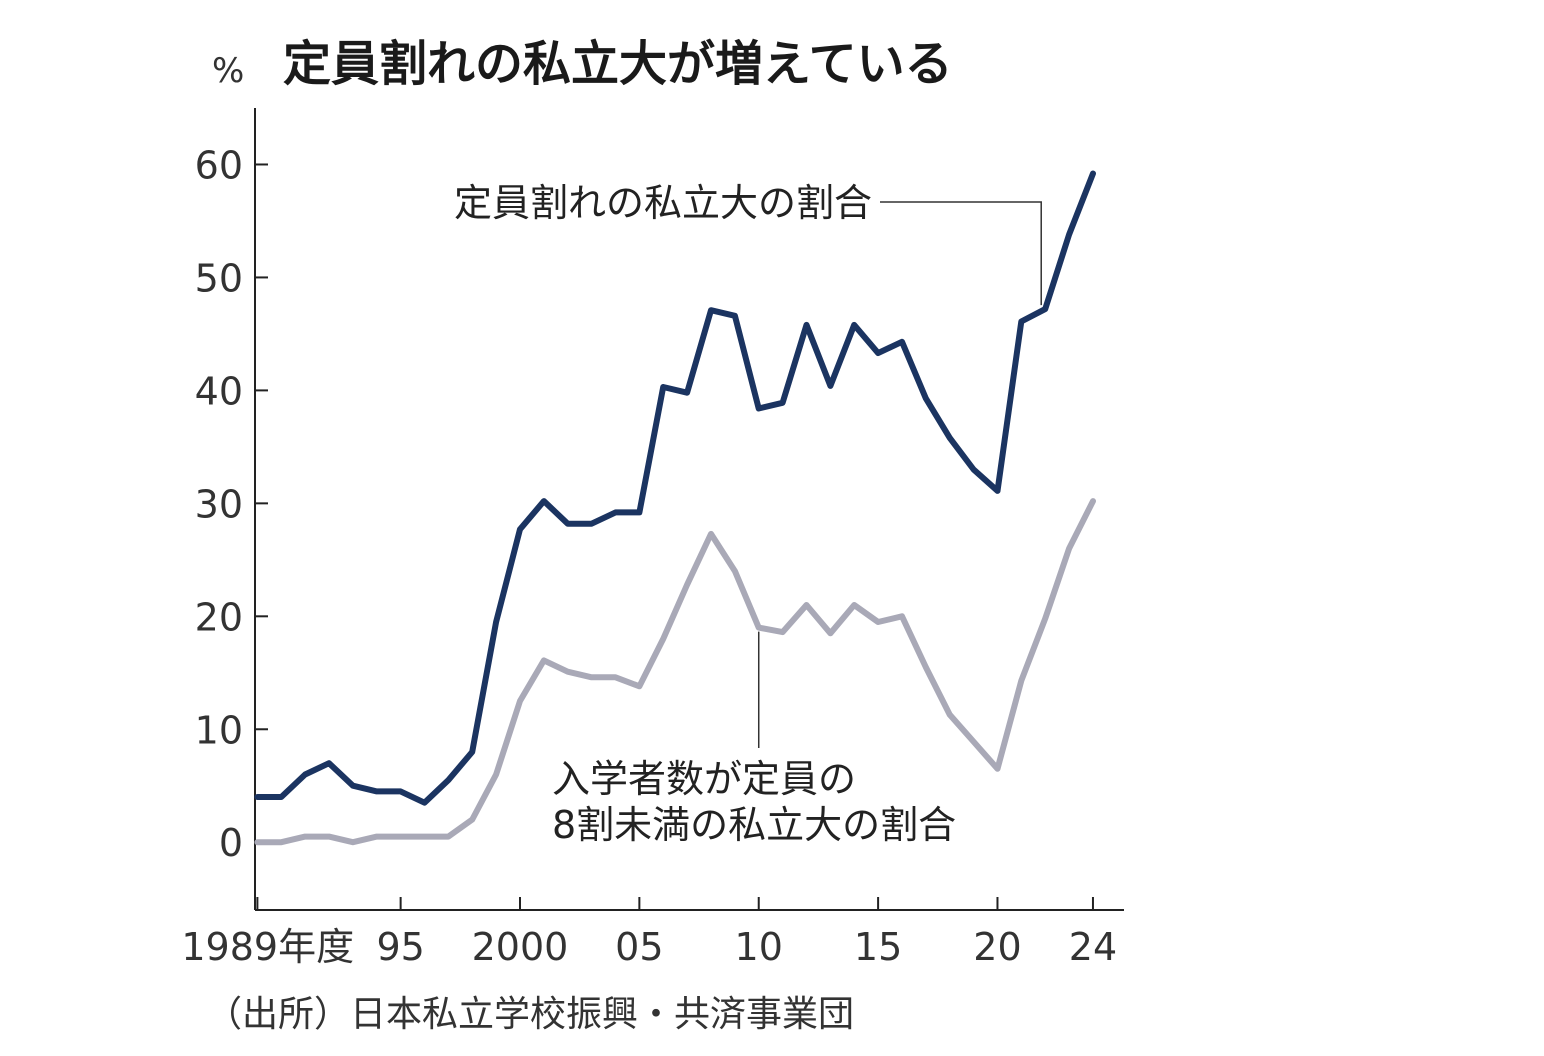 This screenshot has height=1056, width=1544. What do you see at coordinates (219, 617) in the screenshot?
I see `y-tick-label: 20` at bounding box center [219, 617].